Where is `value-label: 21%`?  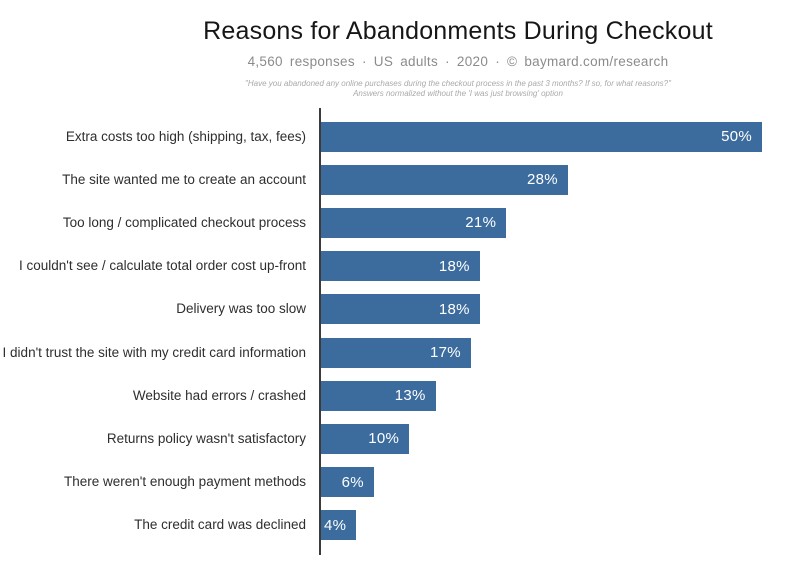
value-label: 21% is located at coordinates (481, 223).